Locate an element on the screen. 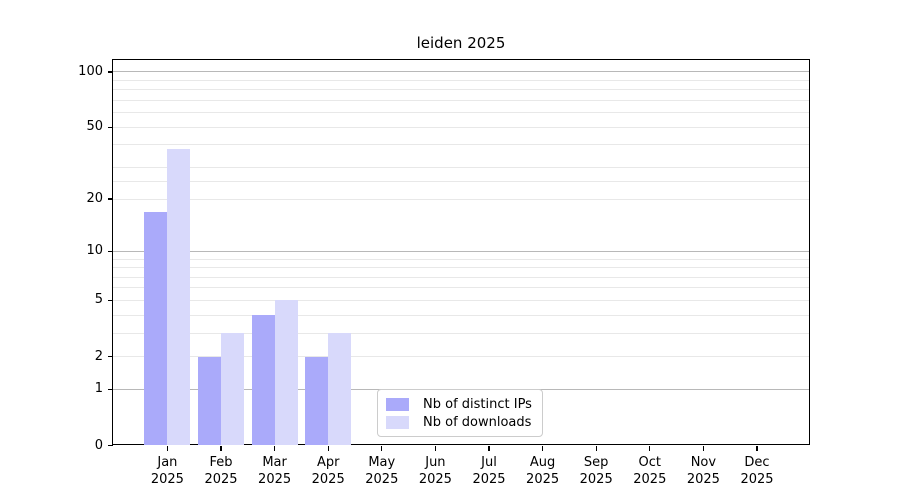 This screenshot has height=500, width=900. legend-label-distinct-ips: Nb of distinct IPs is located at coordinates (477, 404).